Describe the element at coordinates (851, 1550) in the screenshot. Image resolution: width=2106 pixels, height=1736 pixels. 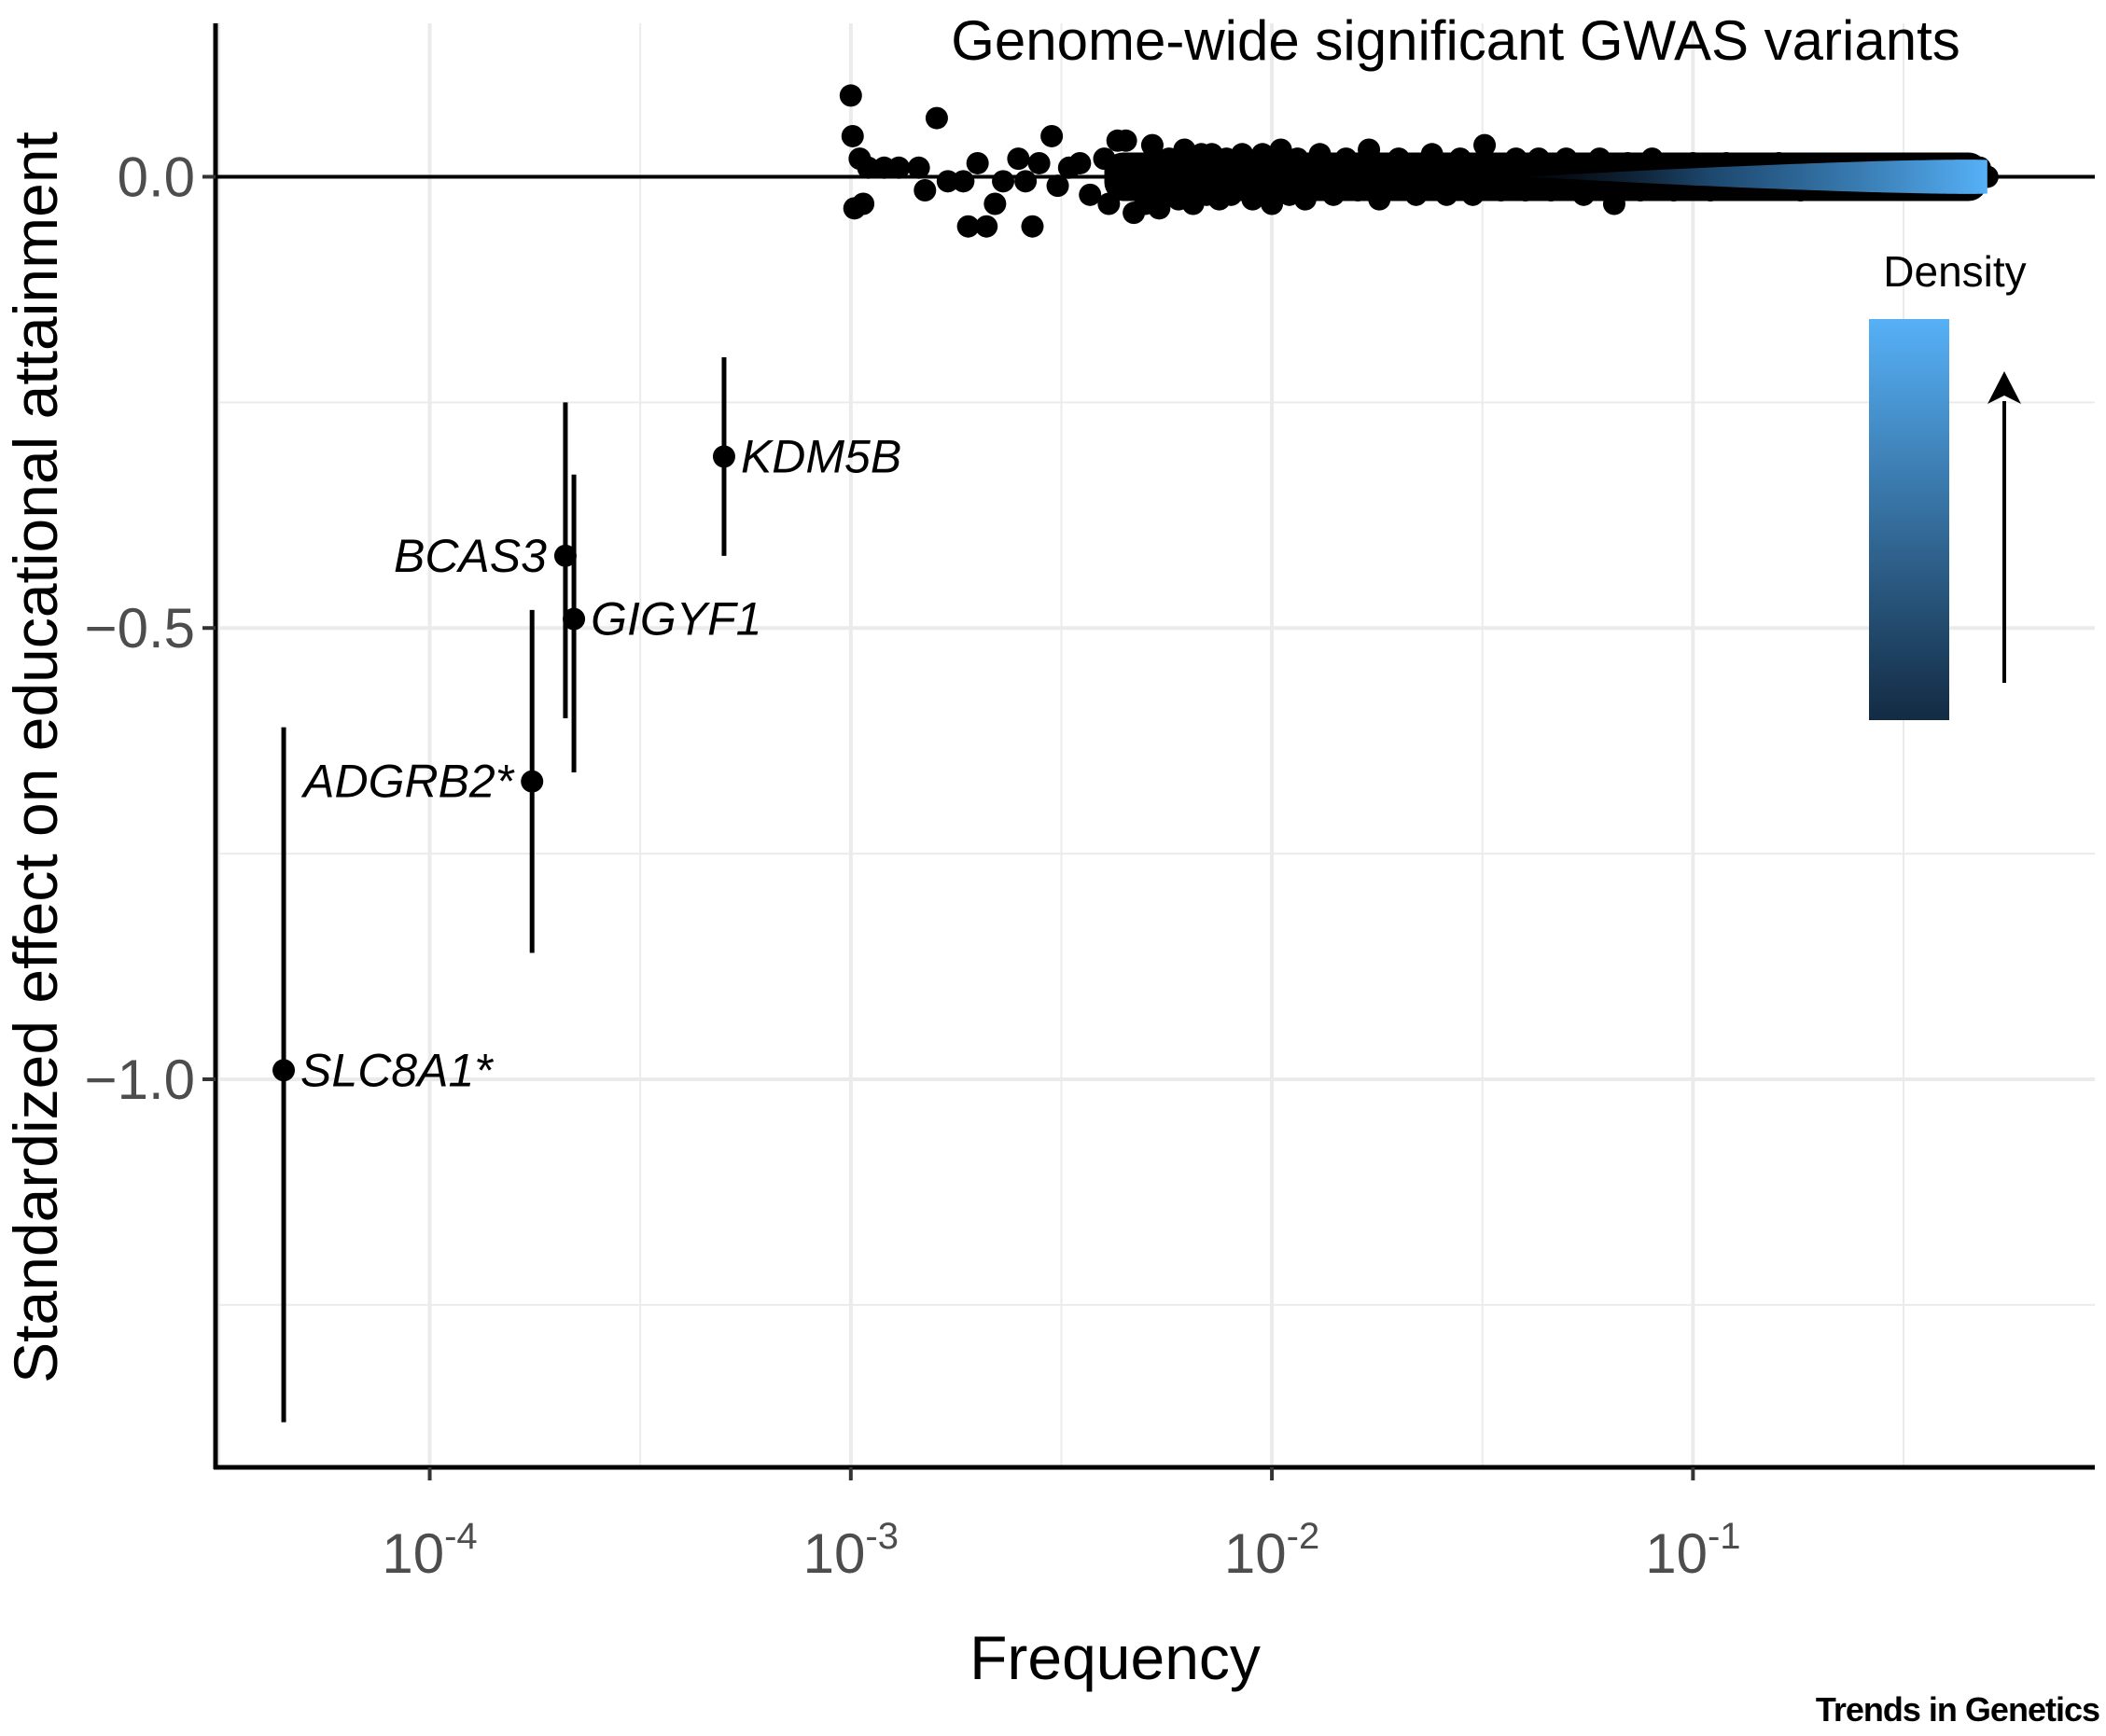
I see `x-tick-label: 10⁻³` at that location.